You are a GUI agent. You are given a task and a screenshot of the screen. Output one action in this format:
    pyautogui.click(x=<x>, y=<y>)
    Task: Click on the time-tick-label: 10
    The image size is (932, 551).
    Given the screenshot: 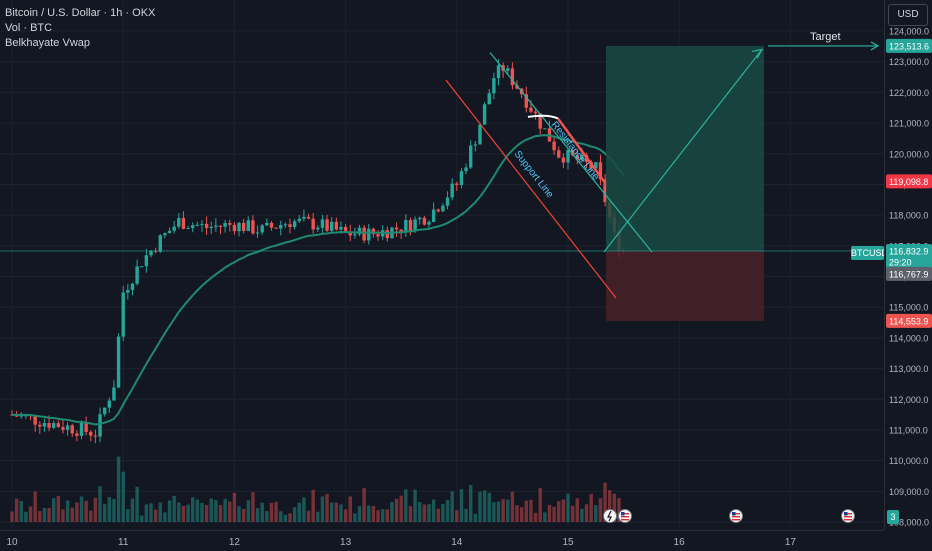 What is the action you would take?
    pyautogui.click(x=12, y=542)
    